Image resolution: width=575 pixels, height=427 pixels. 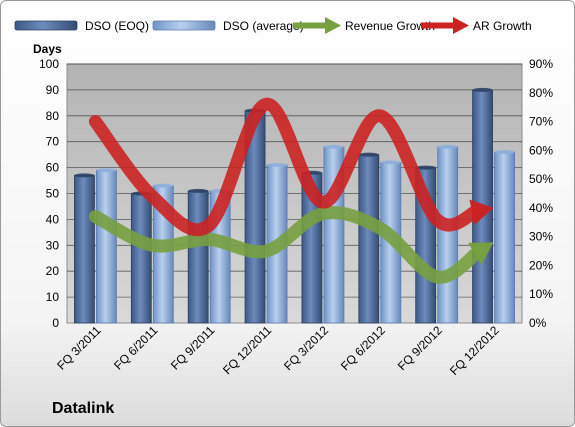 What do you see at coordinates (136, 348) in the screenshot?
I see `x-tick-label: FQ 6/2011` at bounding box center [136, 348].